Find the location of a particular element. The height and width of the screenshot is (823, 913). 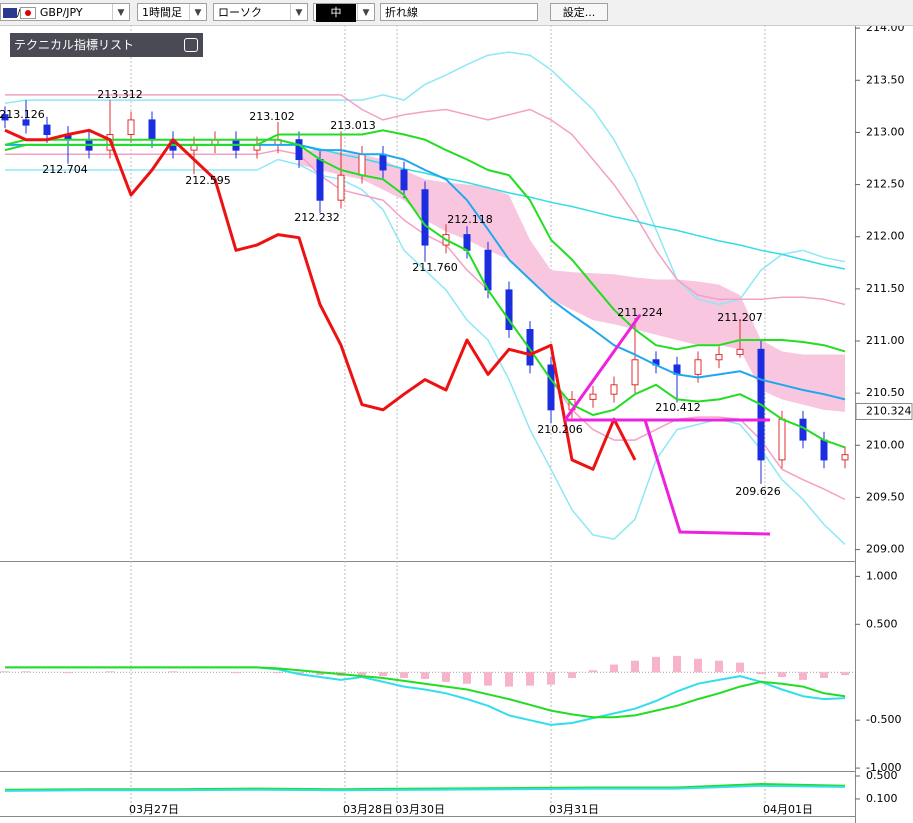

line-style: 折れ線 is located at coordinates (401, 12).